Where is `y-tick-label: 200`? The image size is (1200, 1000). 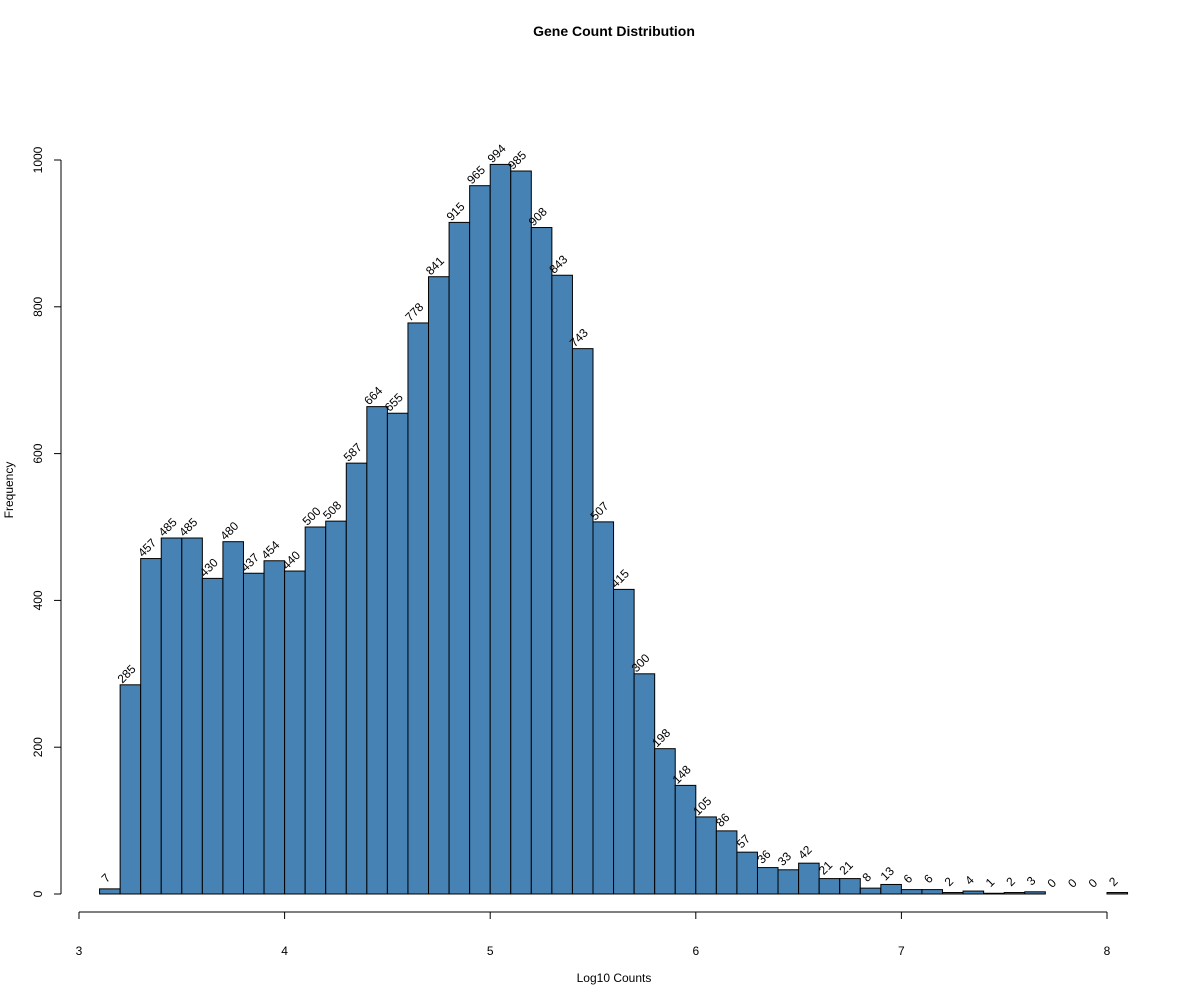 y-tick-label: 200 is located at coordinates (38, 747).